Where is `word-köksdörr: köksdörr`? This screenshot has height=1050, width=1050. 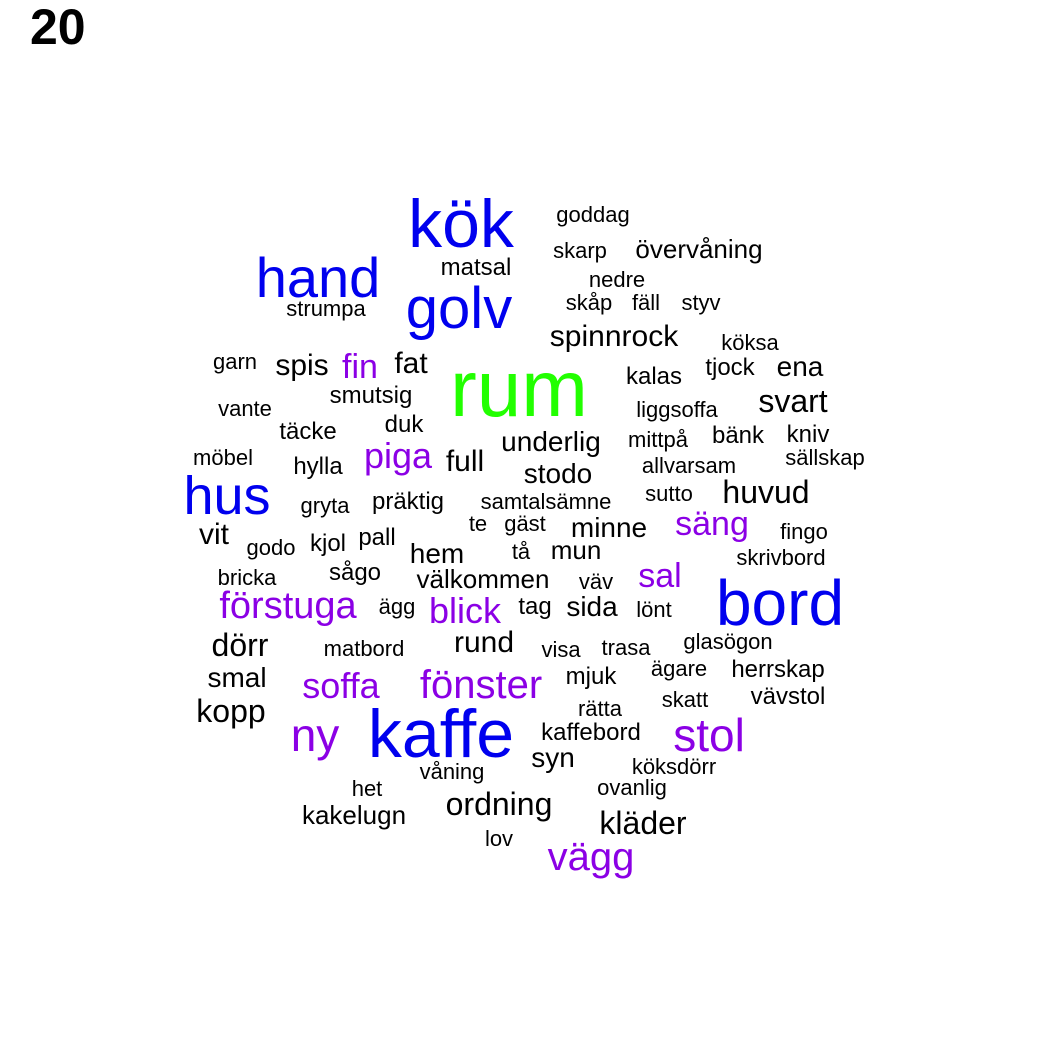 word-köksdörr: köksdörr is located at coordinates (674, 766).